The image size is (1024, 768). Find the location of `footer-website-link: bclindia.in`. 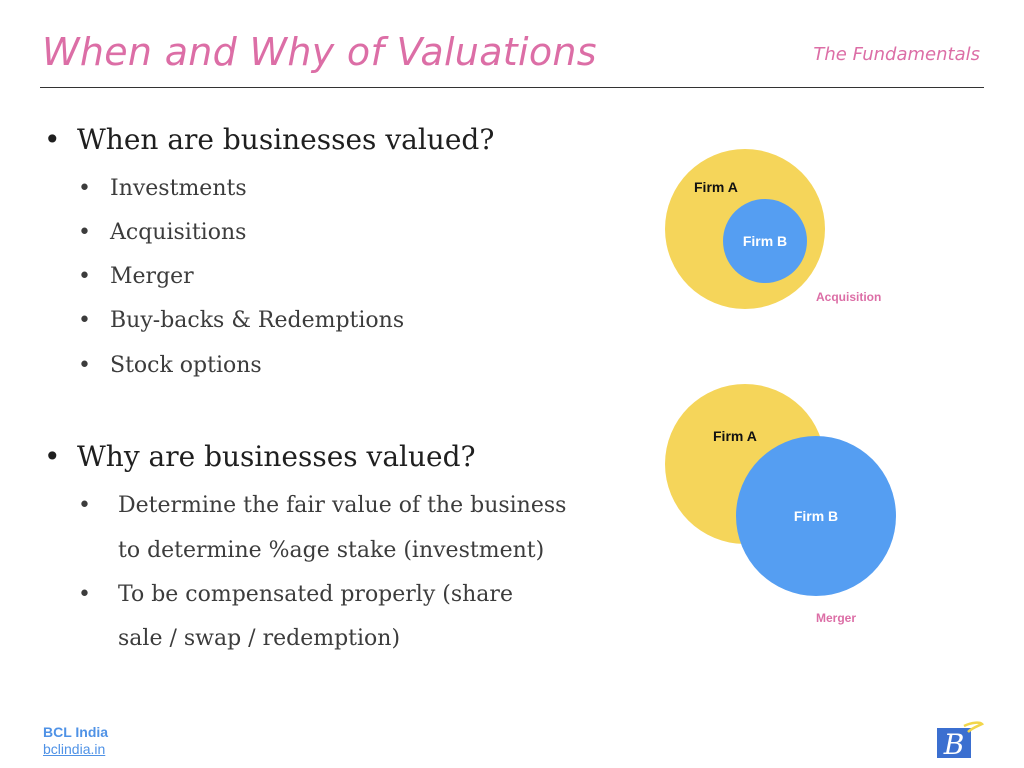

footer-website-link: bclindia.in is located at coordinates (74, 749).